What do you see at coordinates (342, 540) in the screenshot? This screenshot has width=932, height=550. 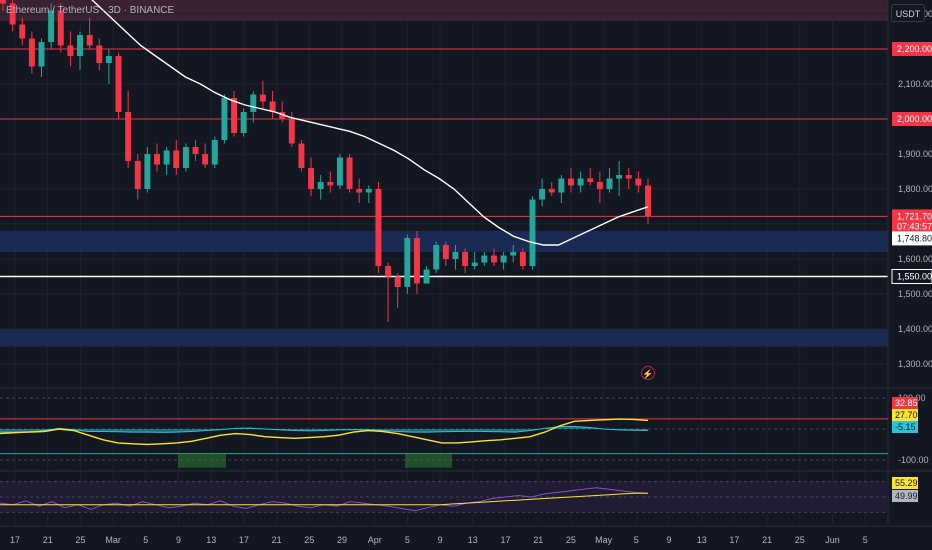 I see `x-tick-label: 29` at bounding box center [342, 540].